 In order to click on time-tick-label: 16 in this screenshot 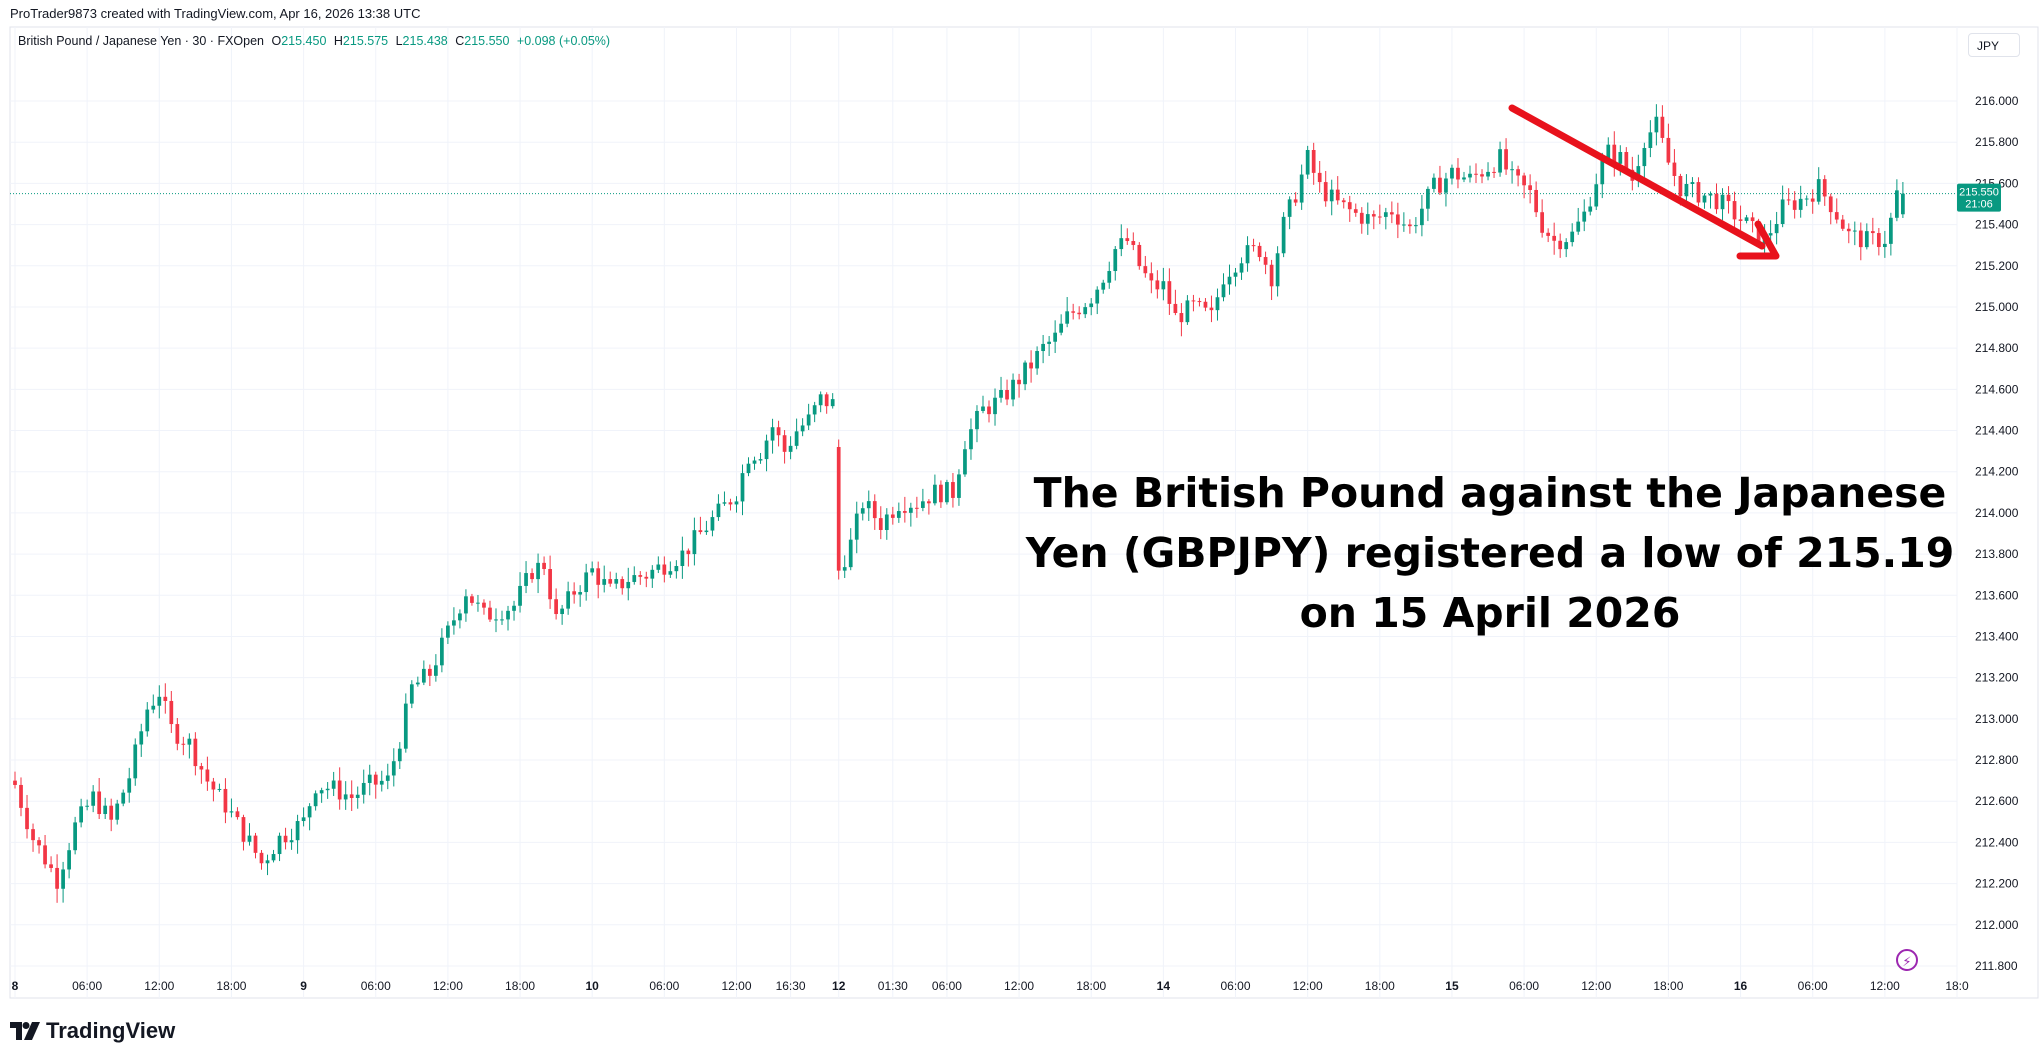, I will do `click(1741, 986)`.